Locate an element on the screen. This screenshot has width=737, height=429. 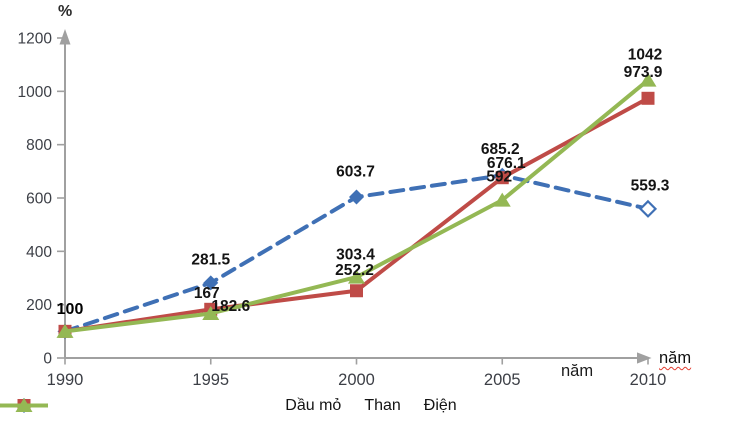
x-tick-label: 2010 is located at coordinates (648, 380).